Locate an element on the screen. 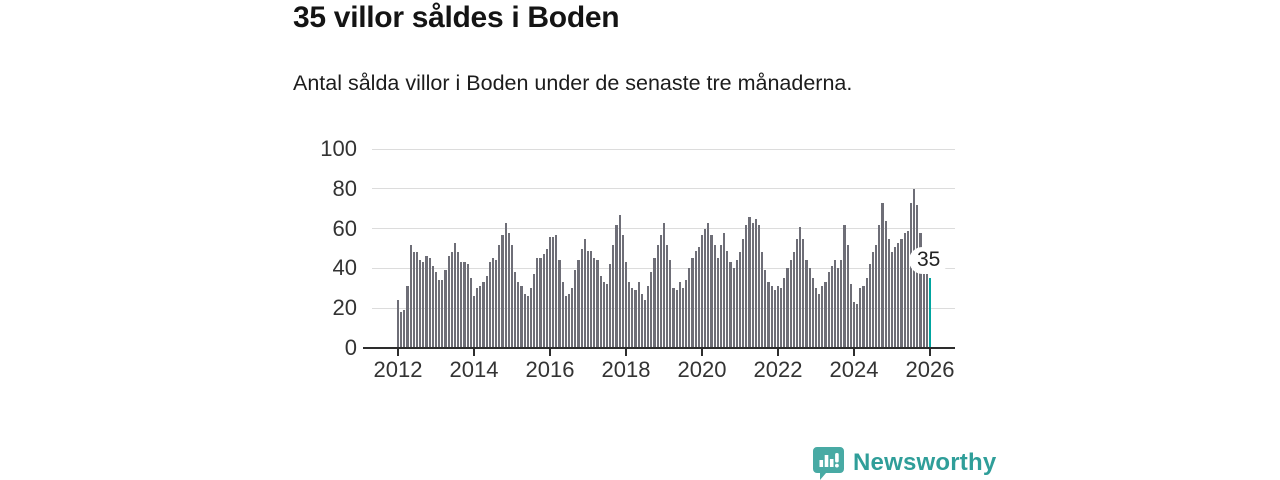 This screenshot has width=1280, height=480. newsworthy-brand-text: Newsworthy is located at coordinates (925, 462).